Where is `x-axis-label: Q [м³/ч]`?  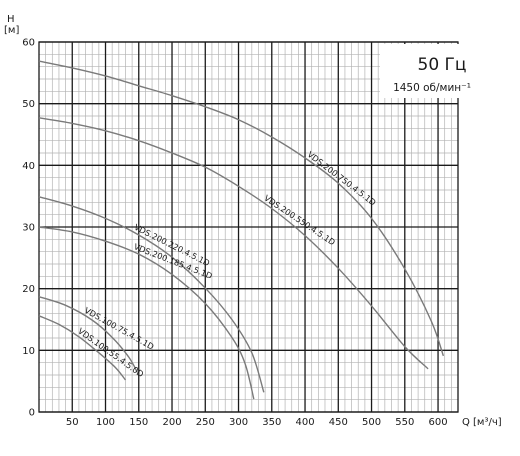
x-axis-label: Q [м³/ч] is located at coordinates (482, 422).